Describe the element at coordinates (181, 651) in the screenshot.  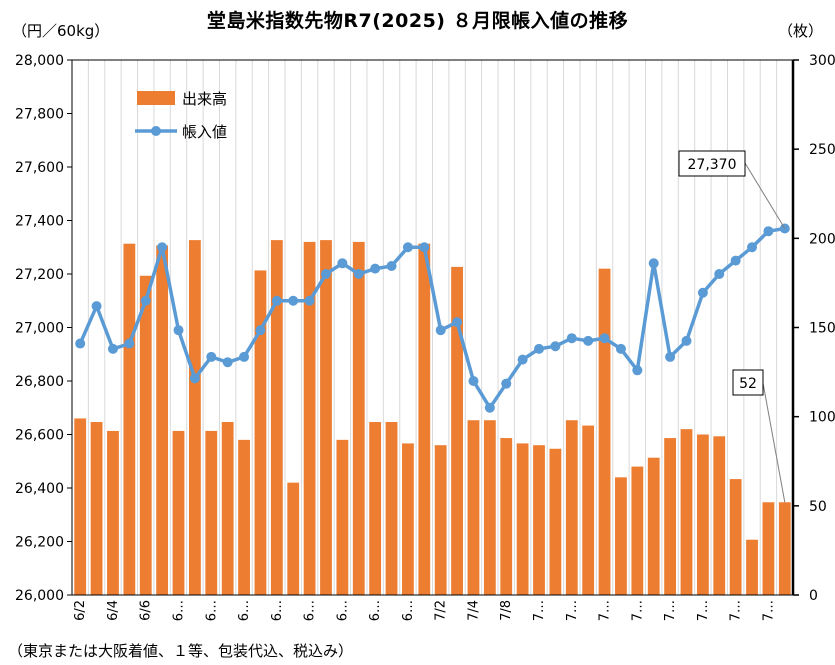
I see `footnote: （東京または大阪着値、１等、包装代込、税込み）` at that location.